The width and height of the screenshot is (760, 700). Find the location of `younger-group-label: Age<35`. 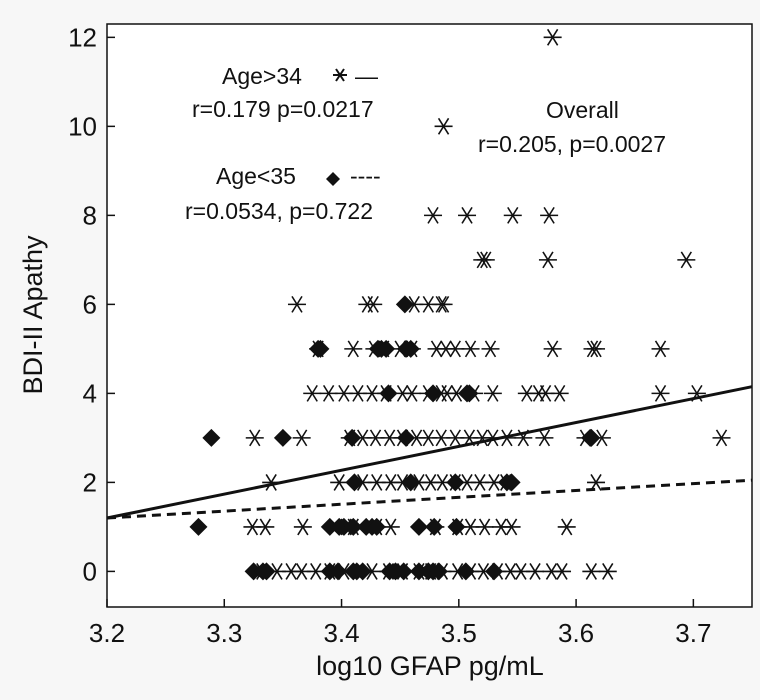

younger-group-label: Age<35 is located at coordinates (256, 176).